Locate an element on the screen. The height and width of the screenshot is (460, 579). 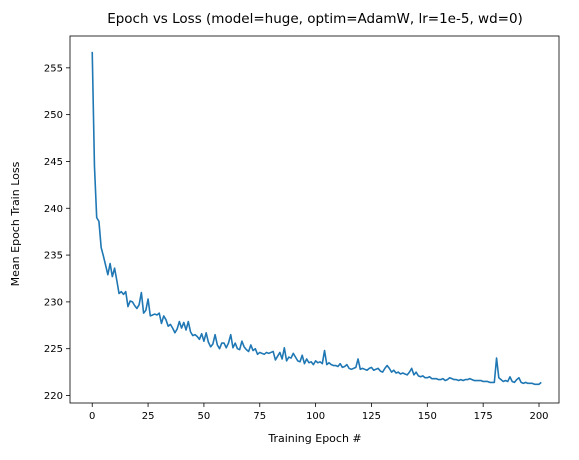
y-tick-label: 255 is located at coordinates (53, 68).